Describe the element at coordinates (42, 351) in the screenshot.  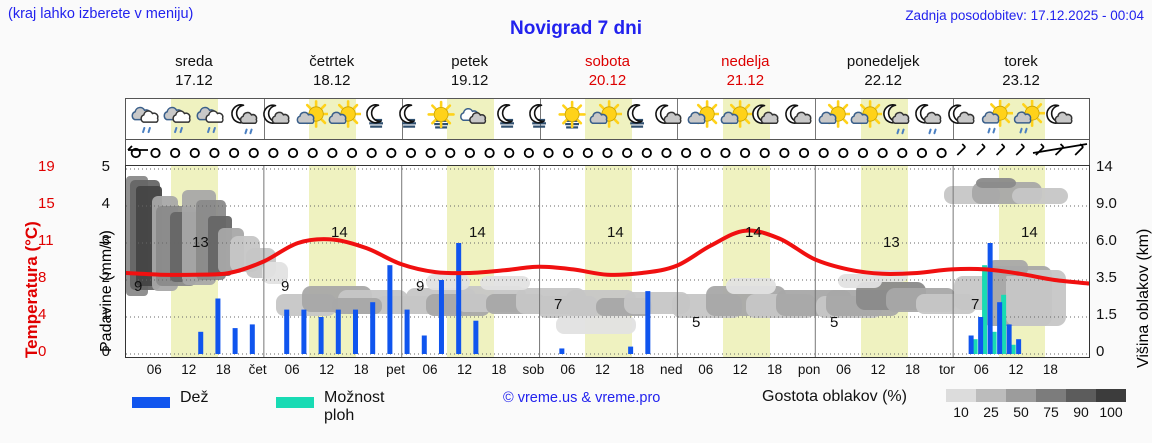
I see `tempticks-5: 0` at that location.